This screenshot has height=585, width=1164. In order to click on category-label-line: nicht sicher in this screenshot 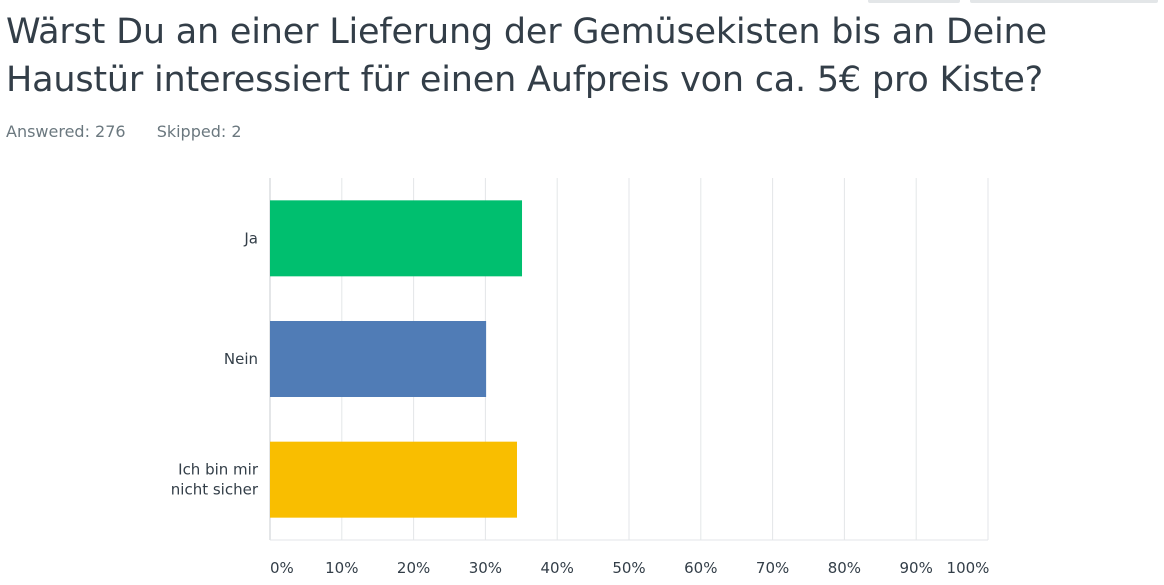, I will do `click(215, 490)`.